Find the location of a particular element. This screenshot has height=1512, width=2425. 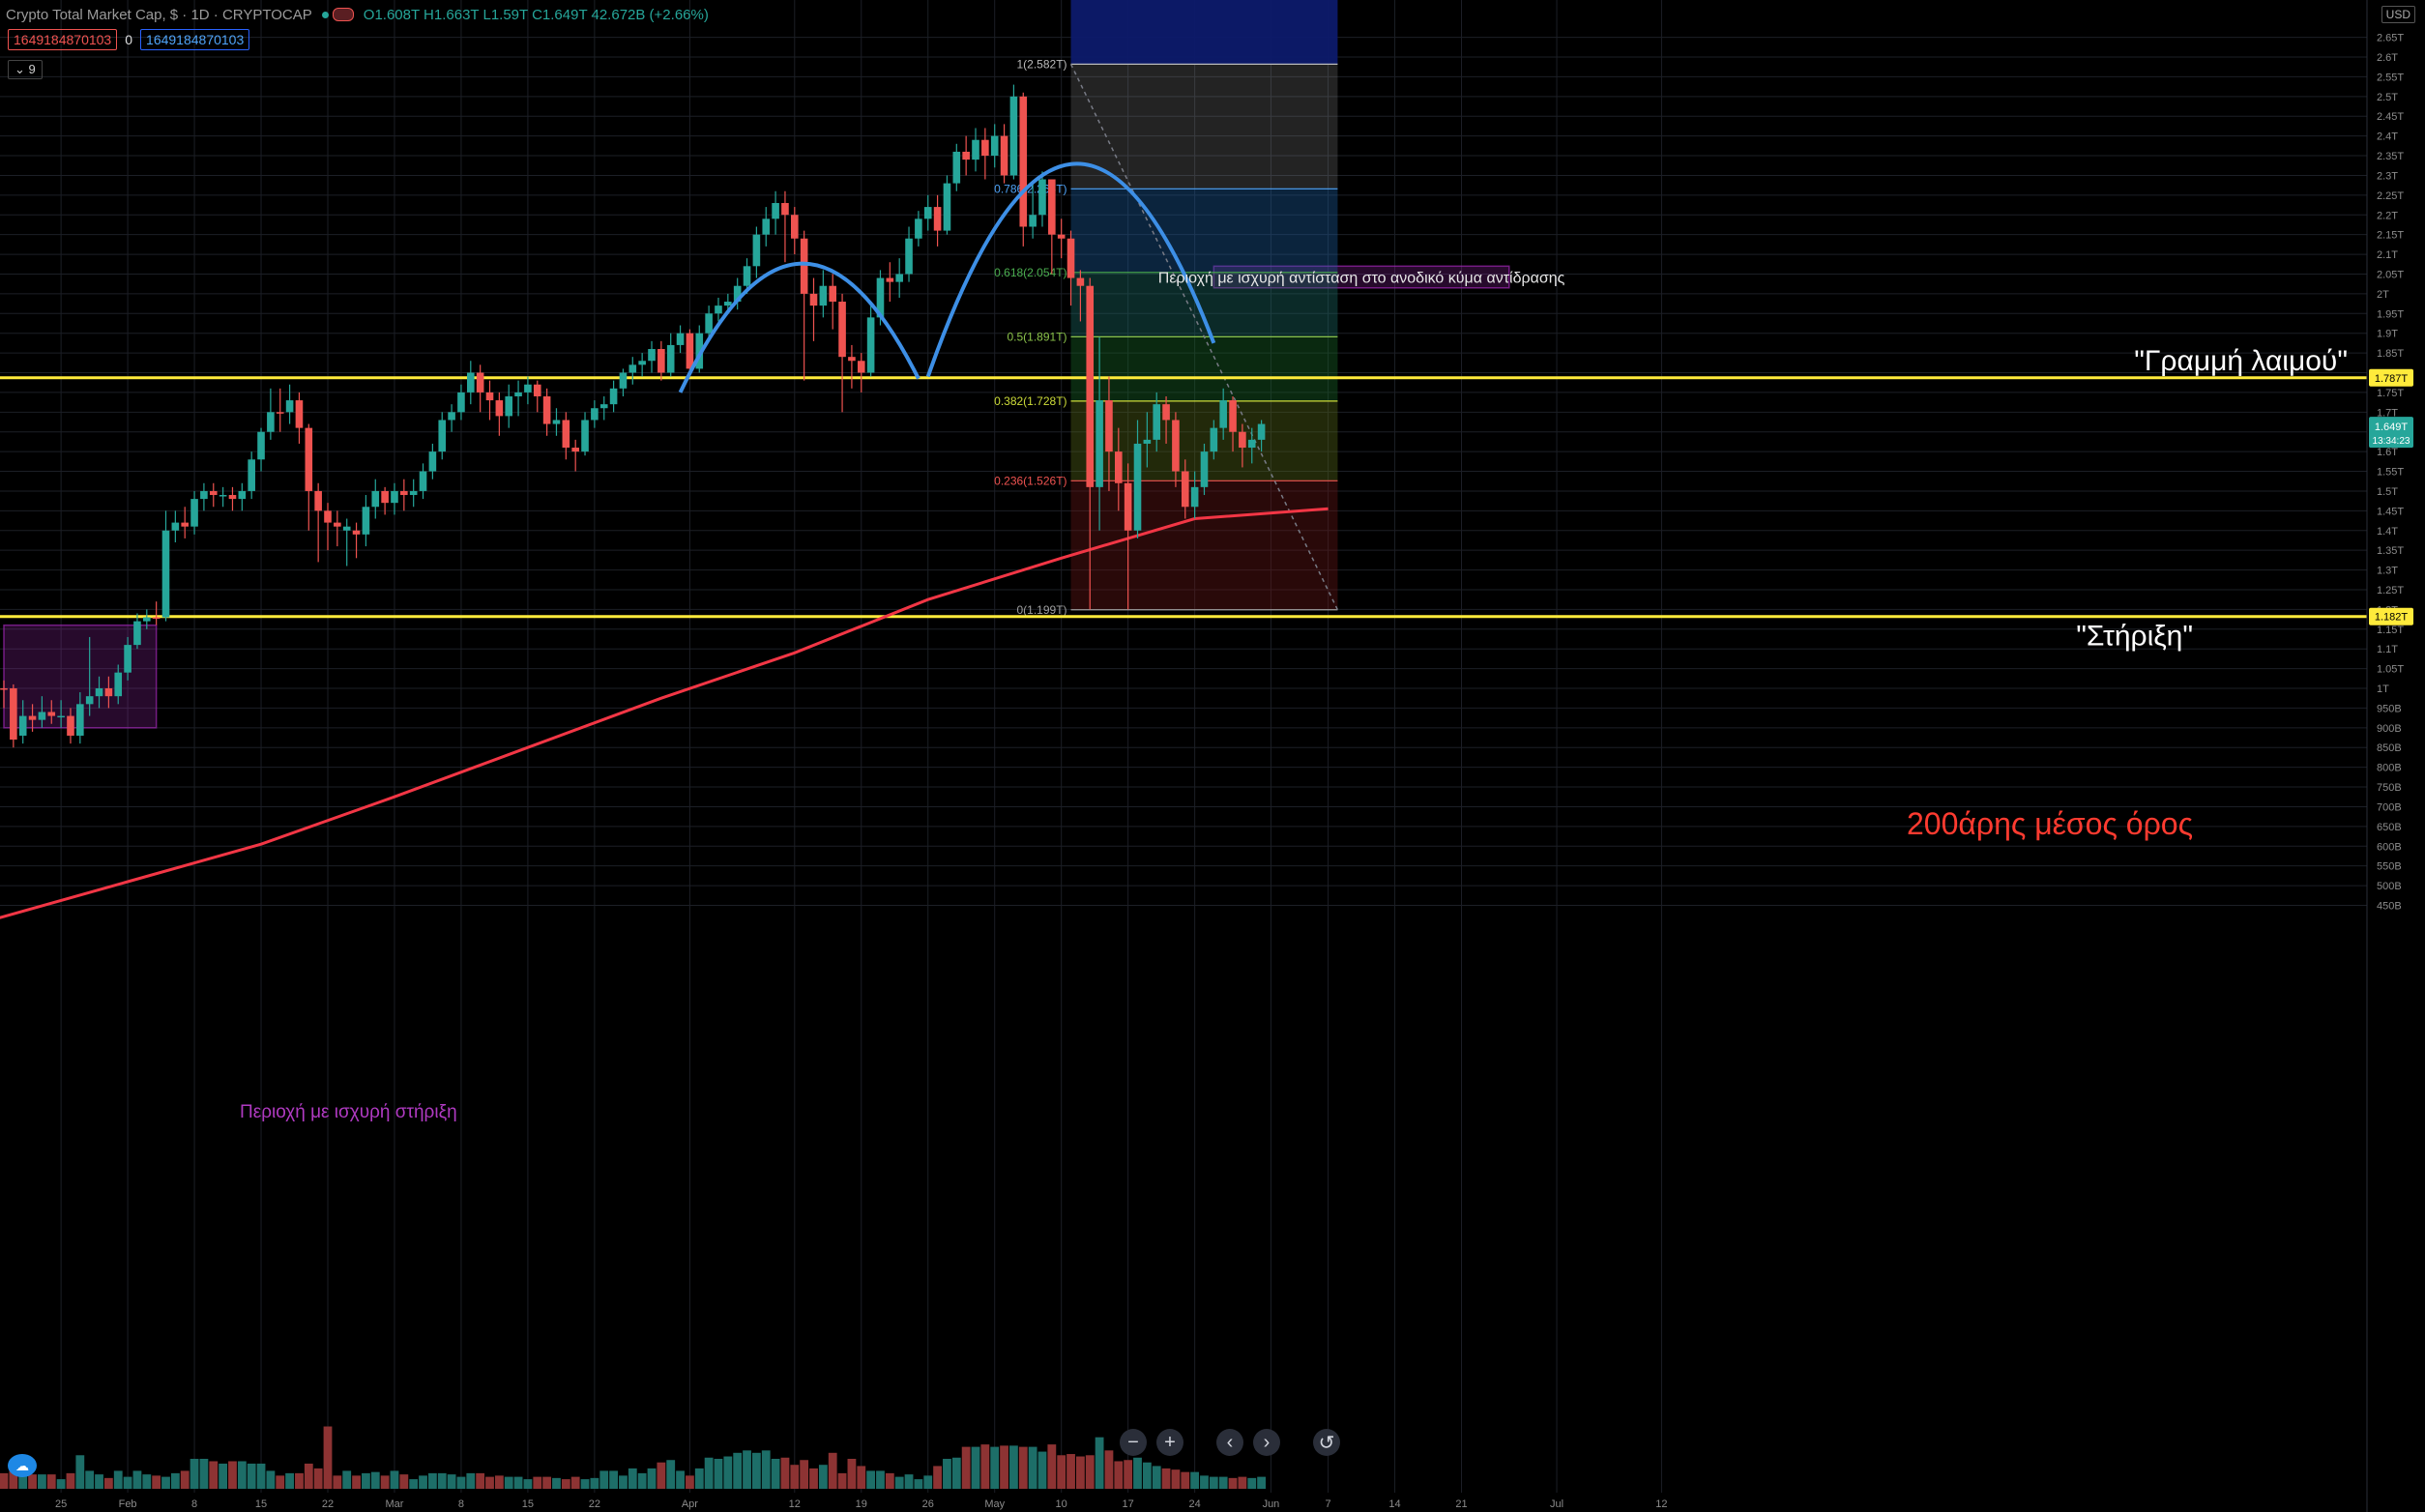

nav-spacer is located at coordinates (1296, 1442).